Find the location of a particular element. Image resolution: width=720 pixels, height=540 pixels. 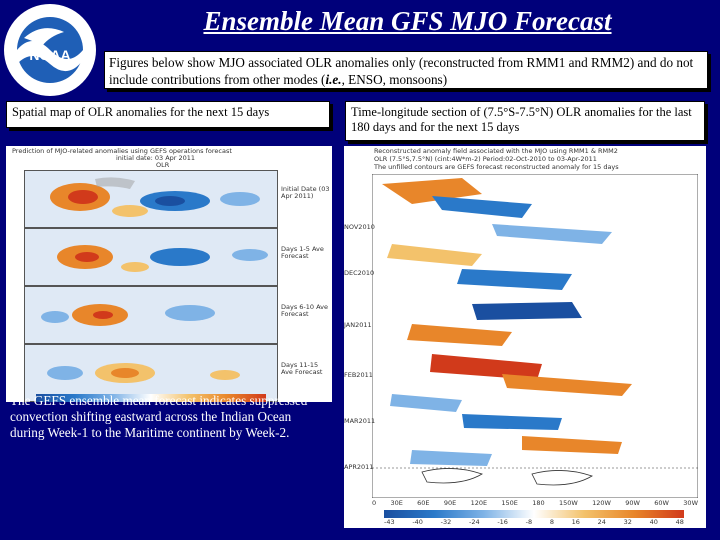

colorbar-label: 24 is located at coordinates (601, 522).